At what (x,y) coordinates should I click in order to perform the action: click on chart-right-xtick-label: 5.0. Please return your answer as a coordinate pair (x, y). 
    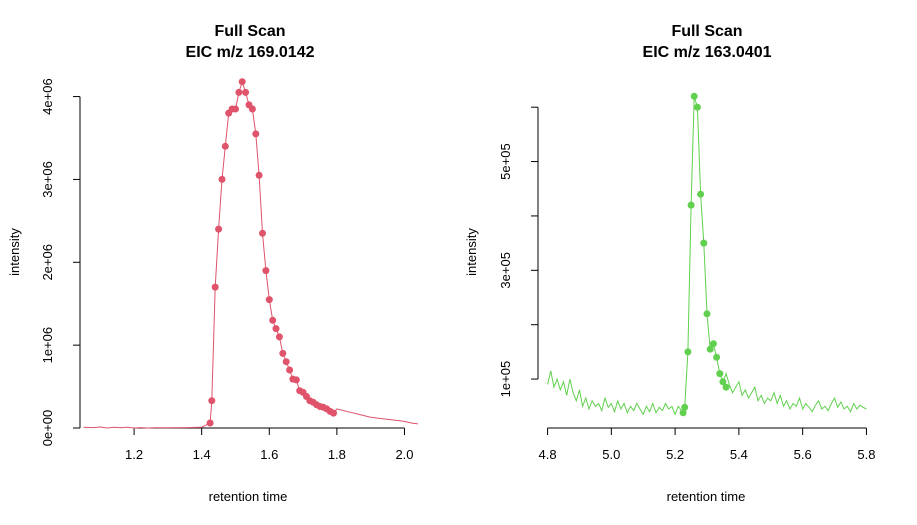
    Looking at the image, I should click on (611, 454).